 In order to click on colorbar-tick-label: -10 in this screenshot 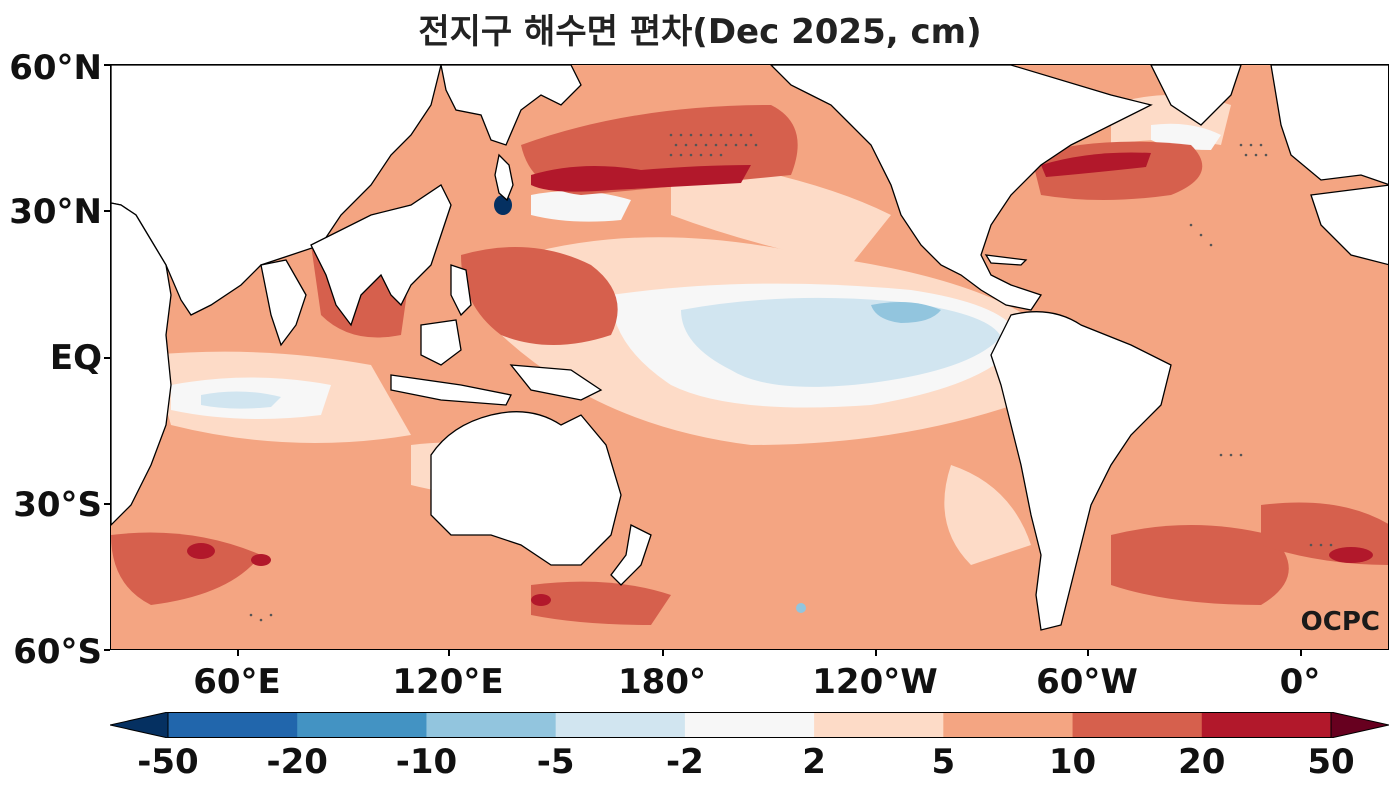, I will do `click(426, 762)`.